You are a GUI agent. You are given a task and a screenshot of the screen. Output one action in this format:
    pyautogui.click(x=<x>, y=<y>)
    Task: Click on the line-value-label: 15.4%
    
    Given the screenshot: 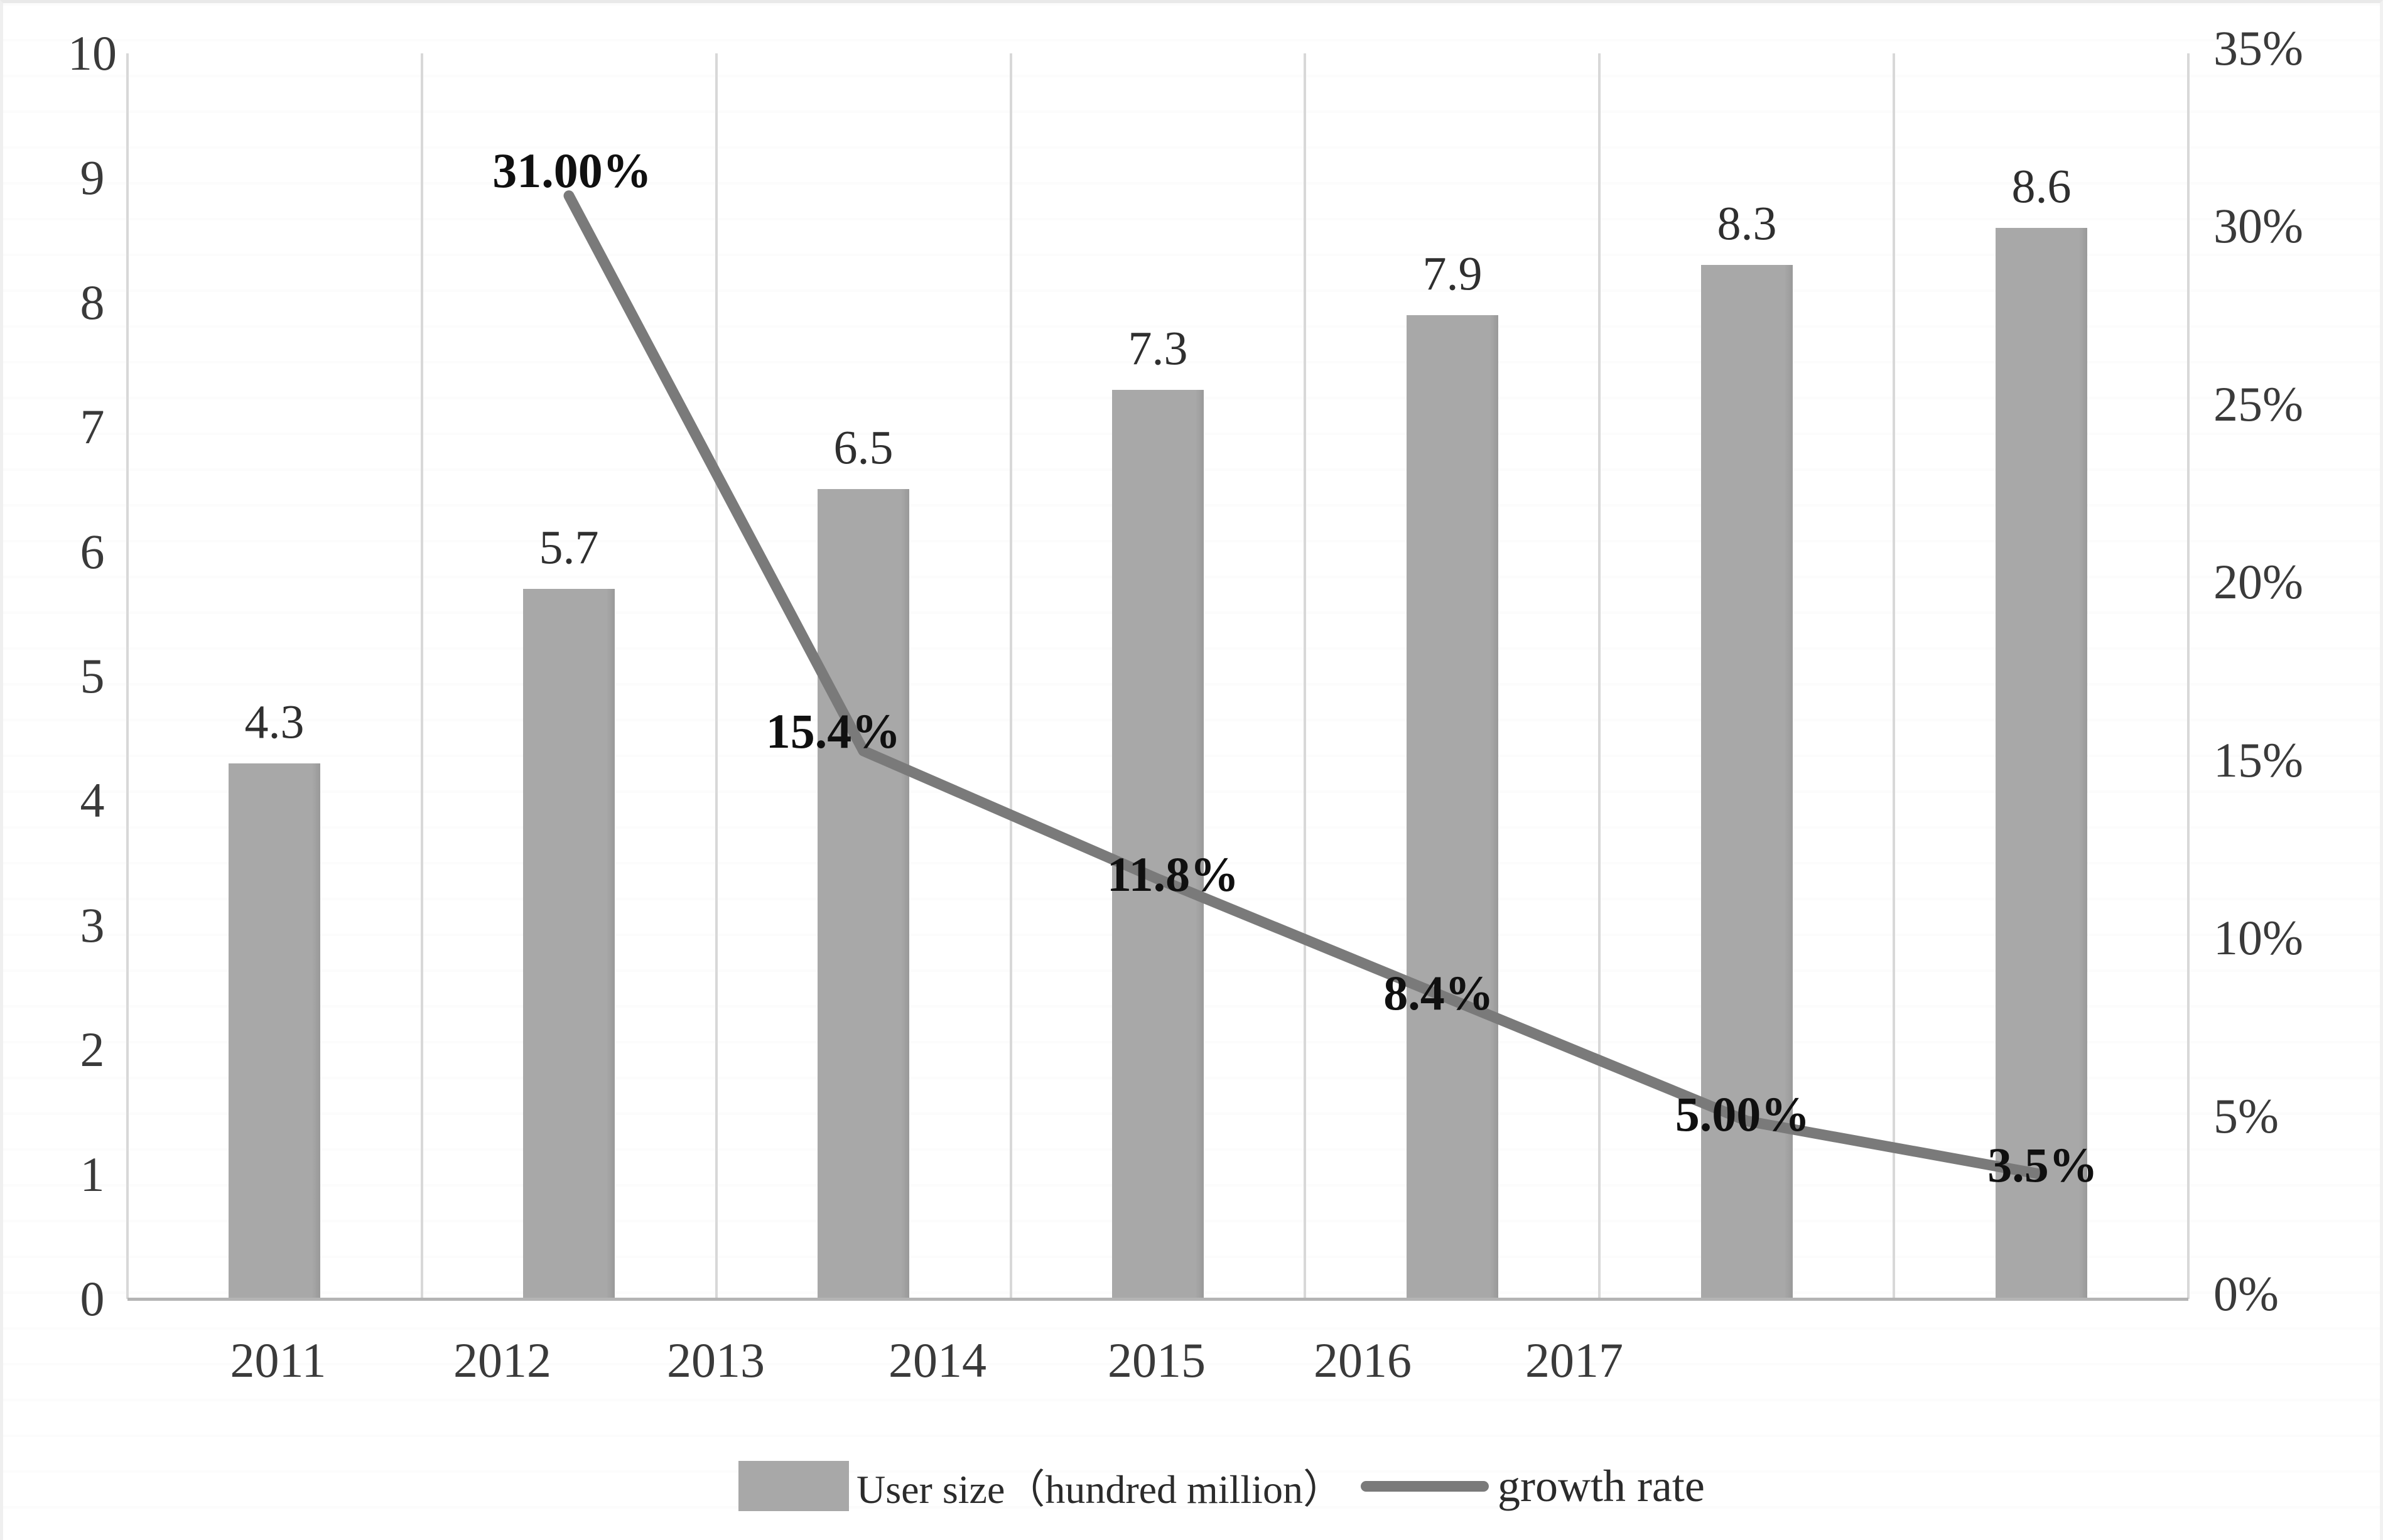 What is the action you would take?
    pyautogui.click(x=833, y=731)
    